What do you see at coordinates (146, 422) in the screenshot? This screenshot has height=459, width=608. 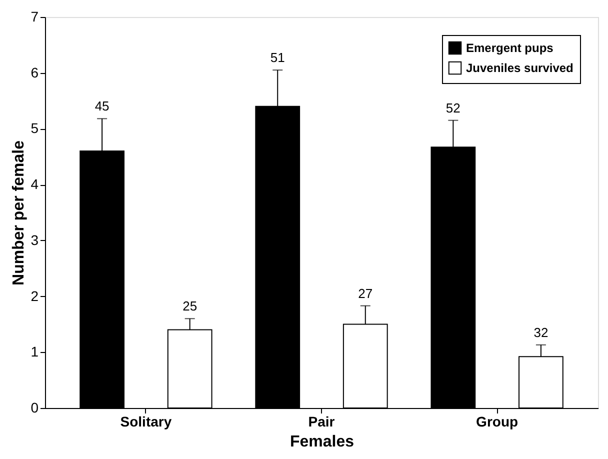 I see `x-tick-label: Solitary` at bounding box center [146, 422].